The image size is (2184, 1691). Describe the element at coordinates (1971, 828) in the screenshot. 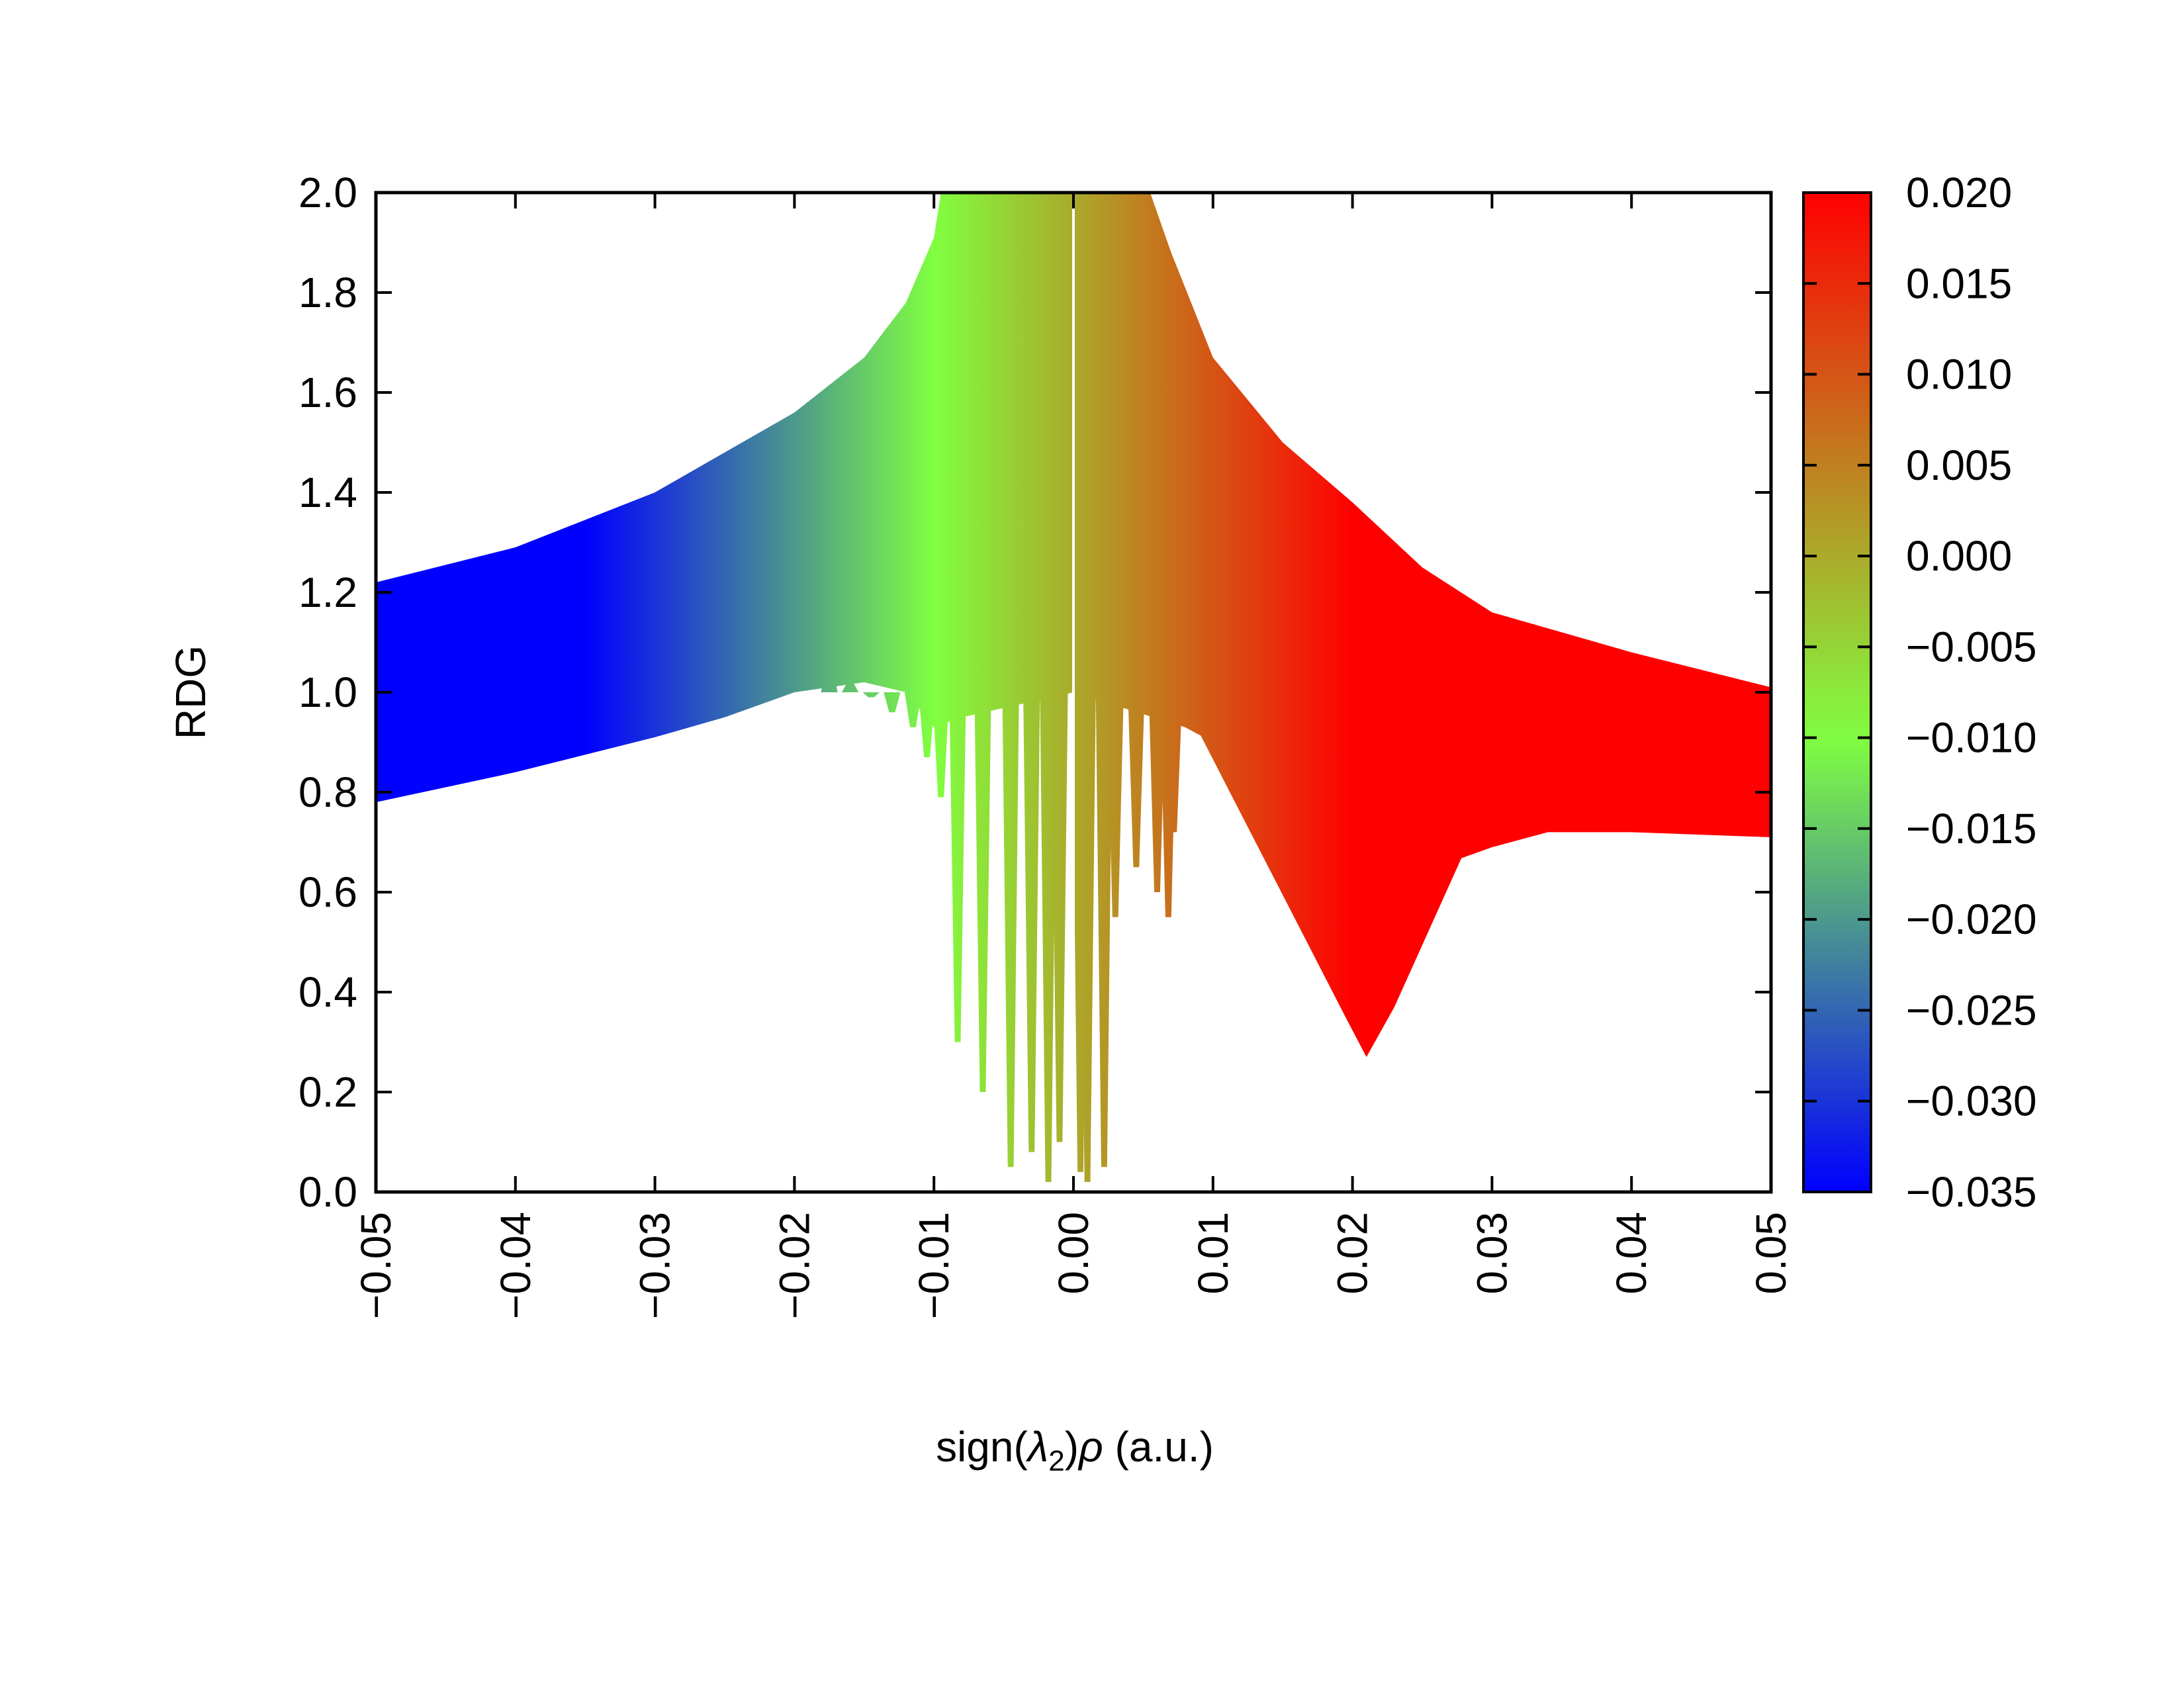

I see `colorbar-tick-label: −0.015` at that location.